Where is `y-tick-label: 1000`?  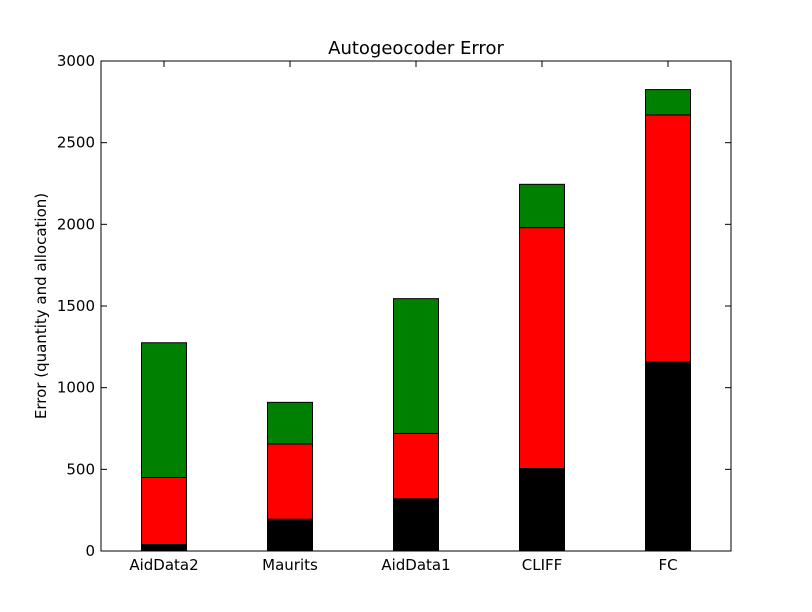 y-tick-label: 1000 is located at coordinates (76, 388).